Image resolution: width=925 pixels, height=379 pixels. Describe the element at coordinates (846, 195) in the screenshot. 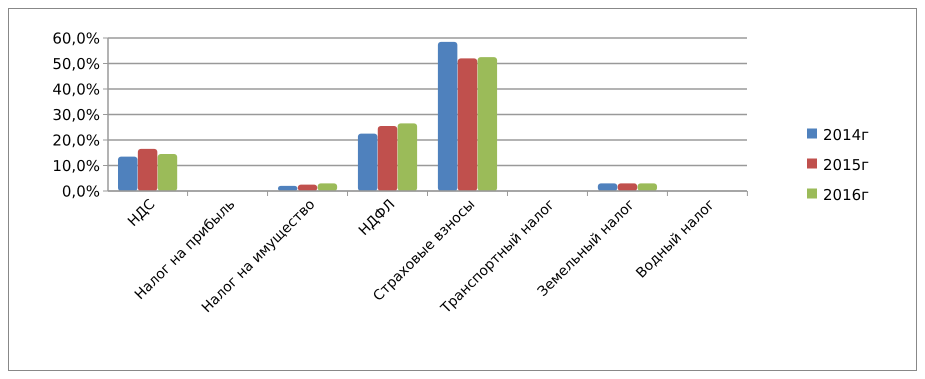

I see `legend-label: 2016г` at that location.